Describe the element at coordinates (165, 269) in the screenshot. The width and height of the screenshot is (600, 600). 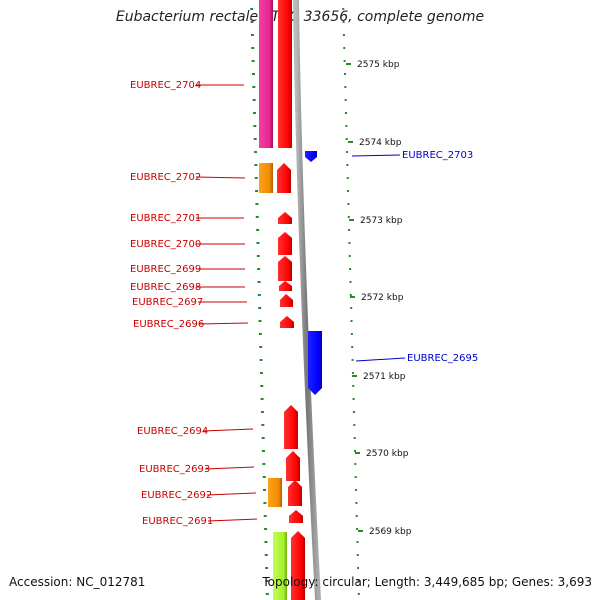
I see `gene-label: EUBREC_2699` at that location.